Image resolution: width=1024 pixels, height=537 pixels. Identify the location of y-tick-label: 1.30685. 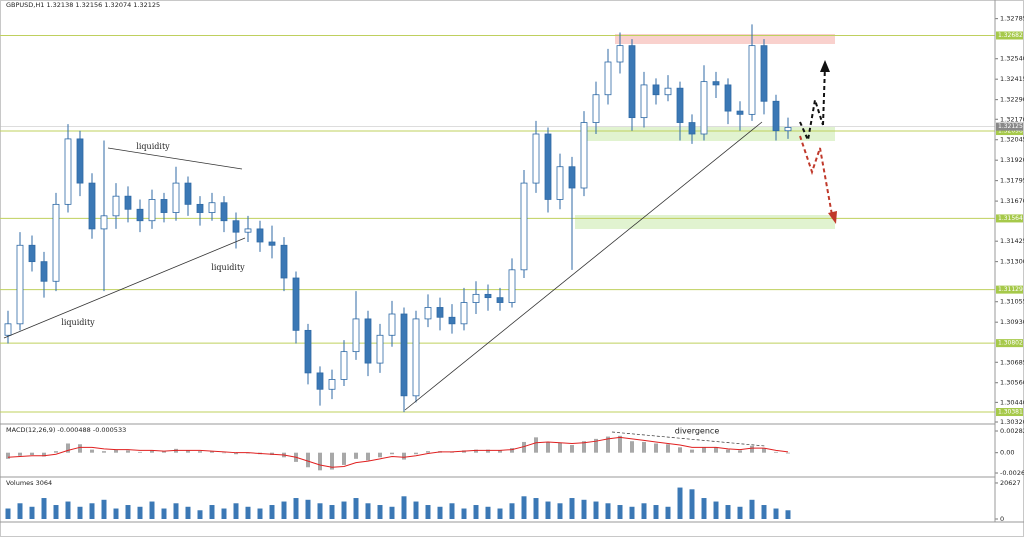
(1012, 362).